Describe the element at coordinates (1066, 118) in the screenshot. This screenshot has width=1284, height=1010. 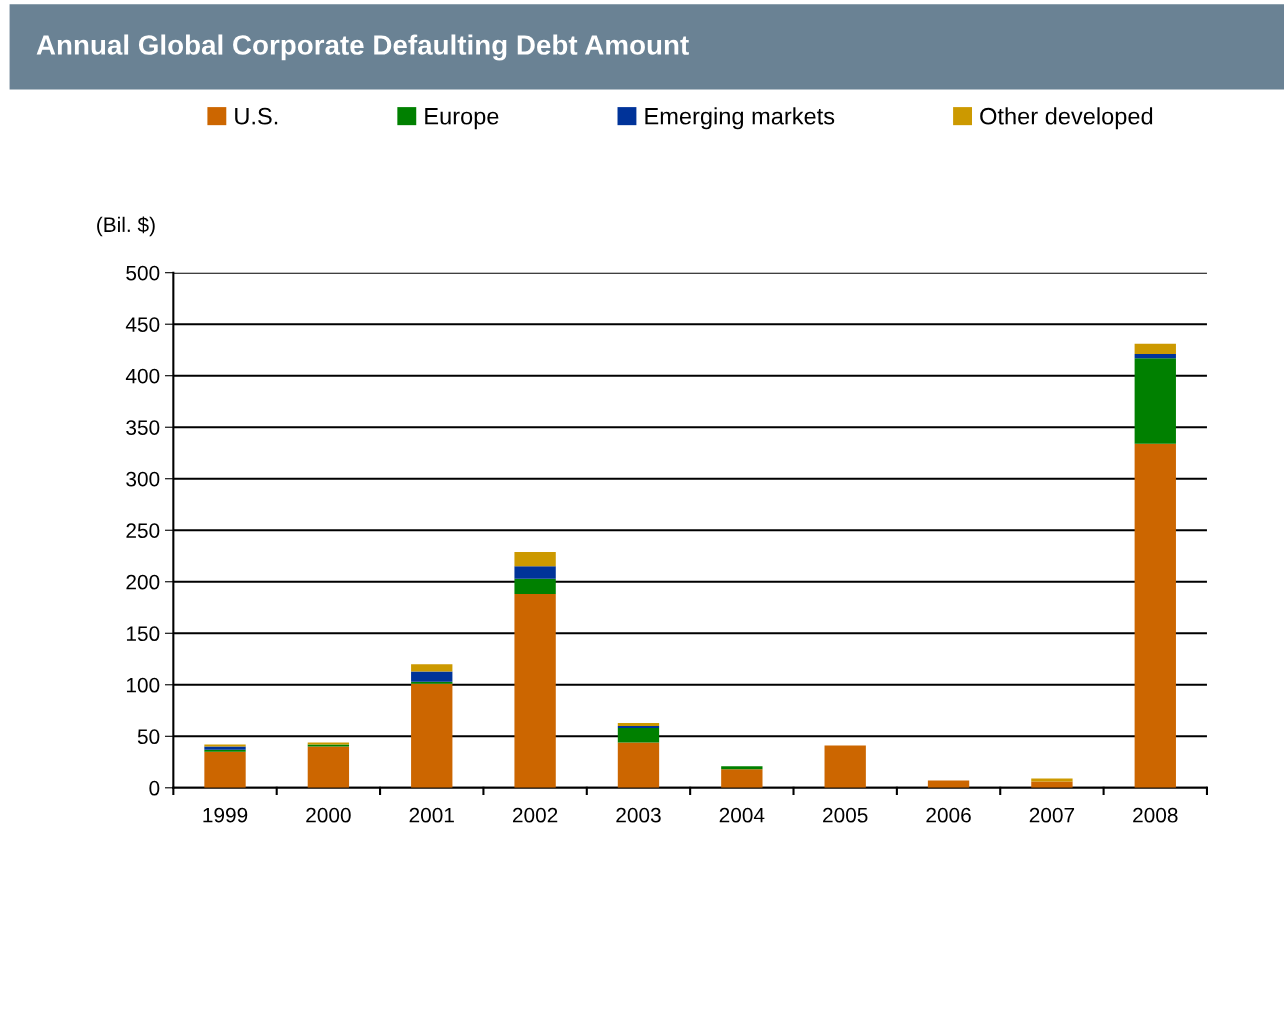
I see `legend-label: Other developed` at that location.